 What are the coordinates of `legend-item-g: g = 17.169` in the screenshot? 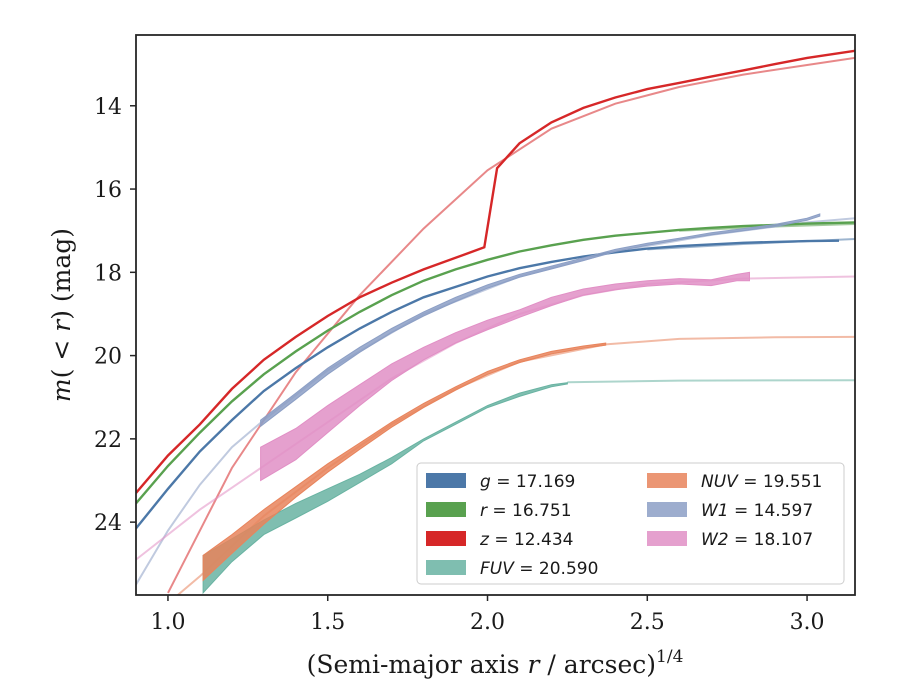 It's located at (500, 482).